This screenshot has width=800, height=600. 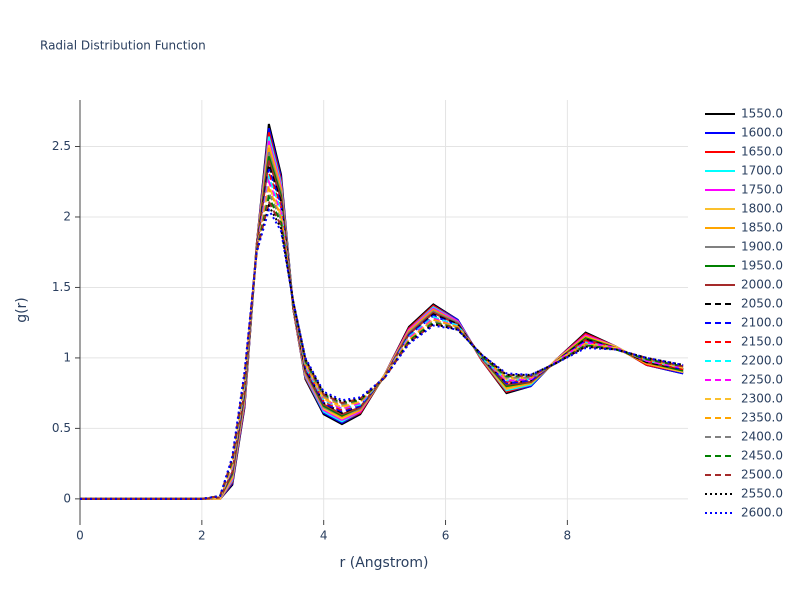 What do you see at coordinates (762, 399) in the screenshot?
I see `legend-label: 2300.0` at bounding box center [762, 399].